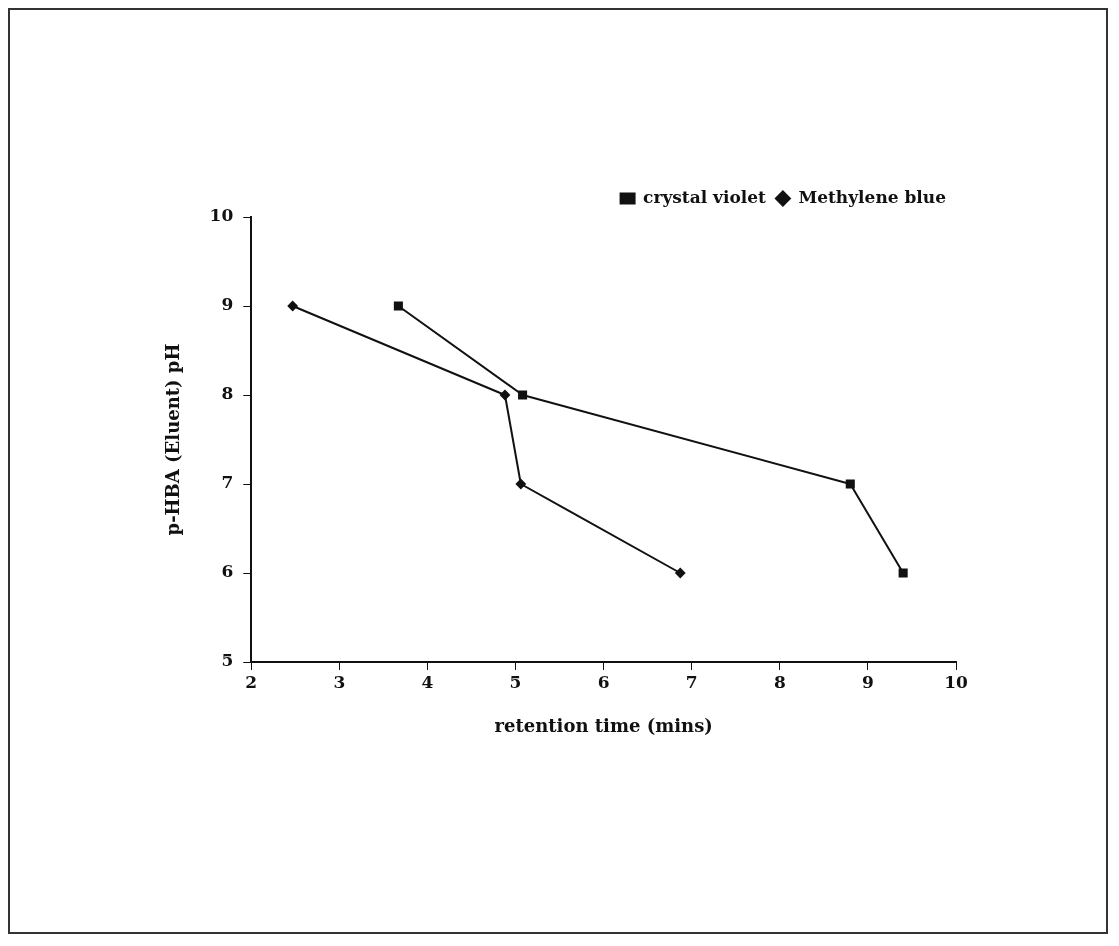 This screenshot has width=1119, height=946. Describe the element at coordinates (227, 482) in the screenshot. I see `y-tick-label: 7` at that location.